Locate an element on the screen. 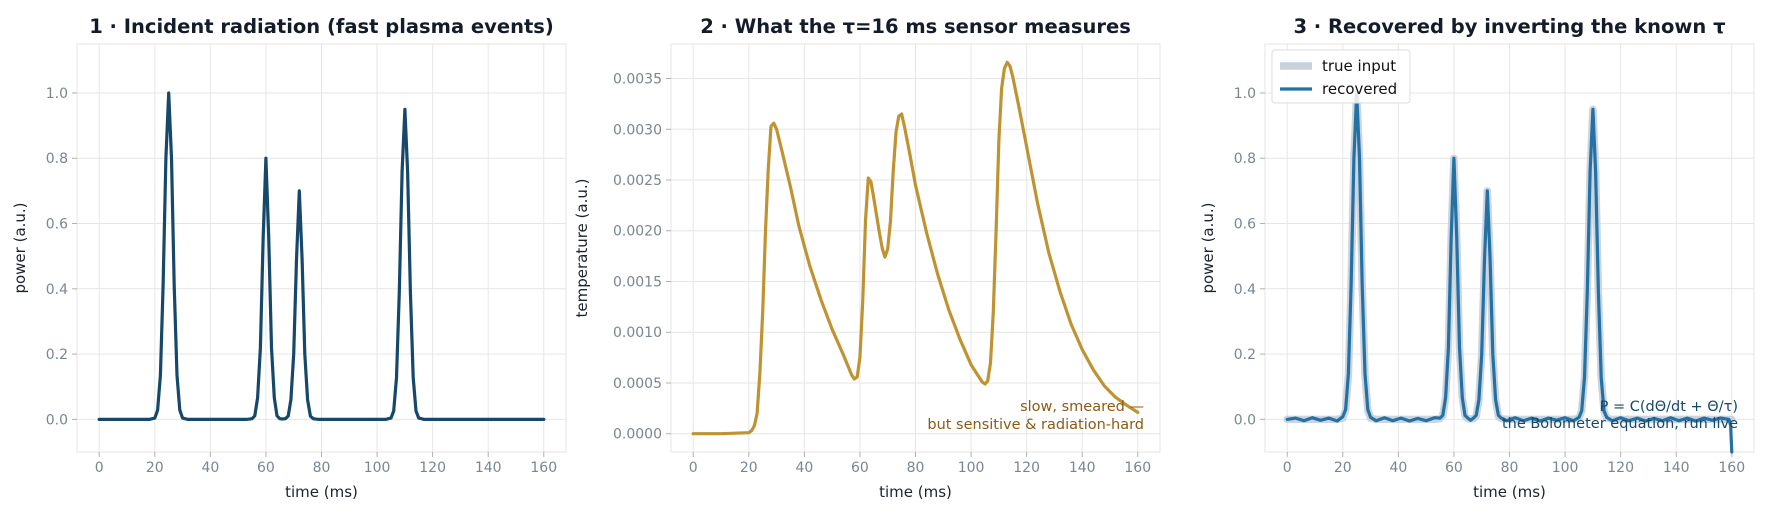  y-tick-label: 0.0010 is located at coordinates (637, 333).